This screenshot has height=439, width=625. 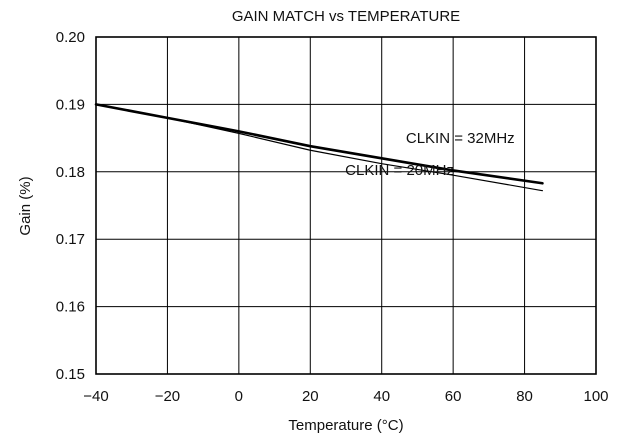 I want to click on x-tick-label: 60, so click(x=453, y=396).